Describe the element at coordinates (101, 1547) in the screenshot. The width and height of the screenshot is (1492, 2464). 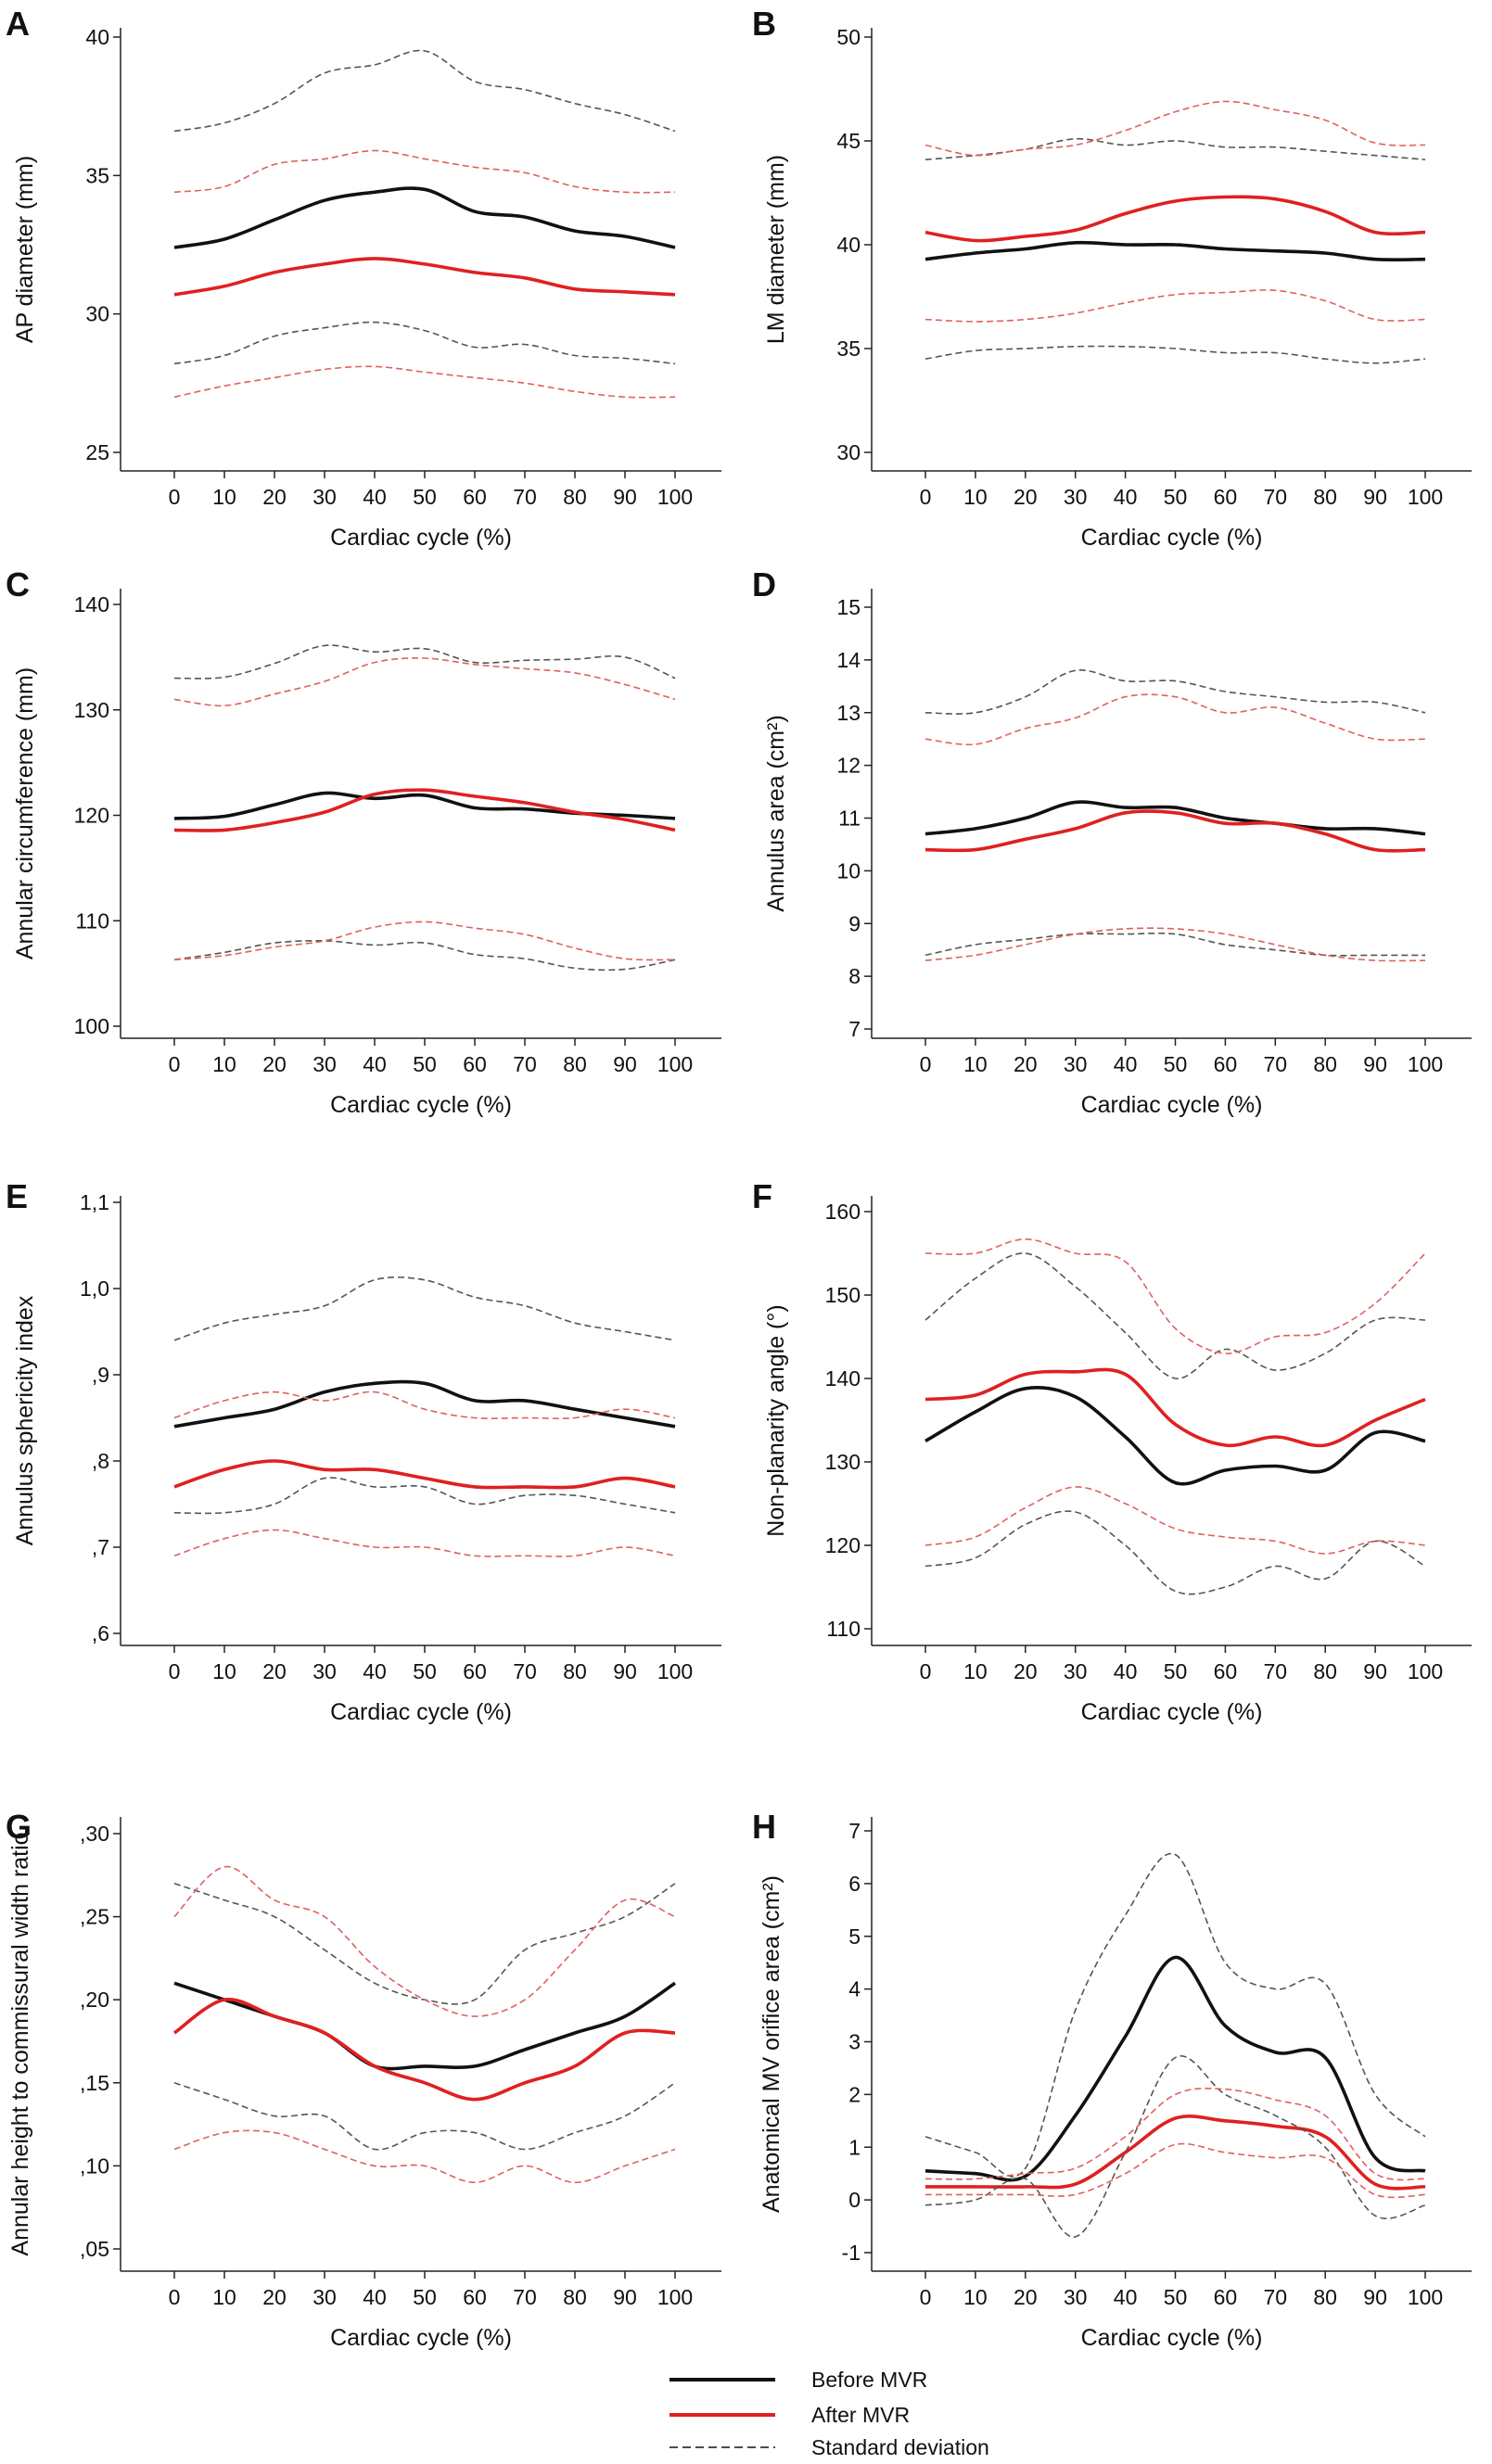
I see `y-tick-label: ,7` at that location.